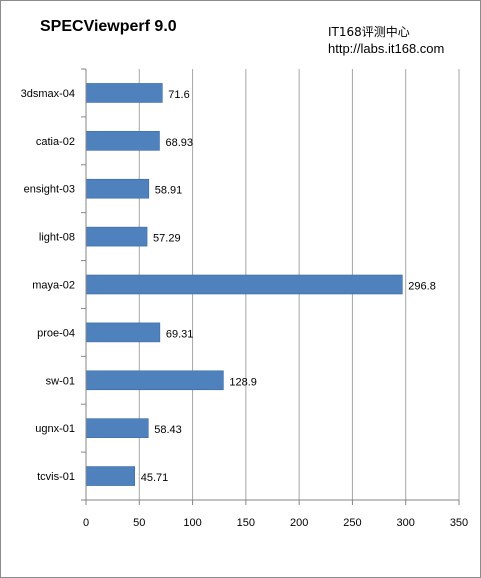 This screenshot has height=578, width=481. What do you see at coordinates (459, 523) in the screenshot?
I see `x-tick-label: 350` at bounding box center [459, 523].